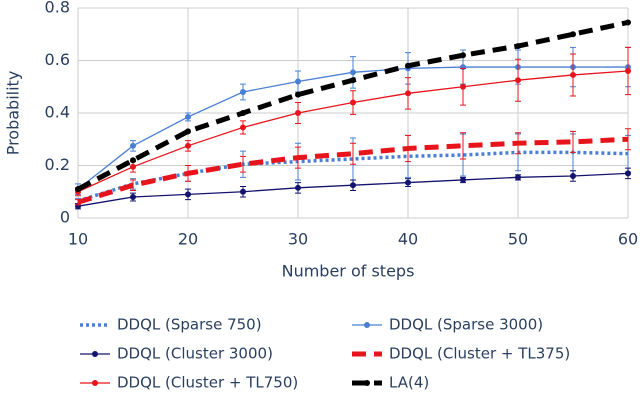 This screenshot has height=397, width=640. Describe the element at coordinates (65, 217) in the screenshot. I see `y-tick-label: 0` at that location.